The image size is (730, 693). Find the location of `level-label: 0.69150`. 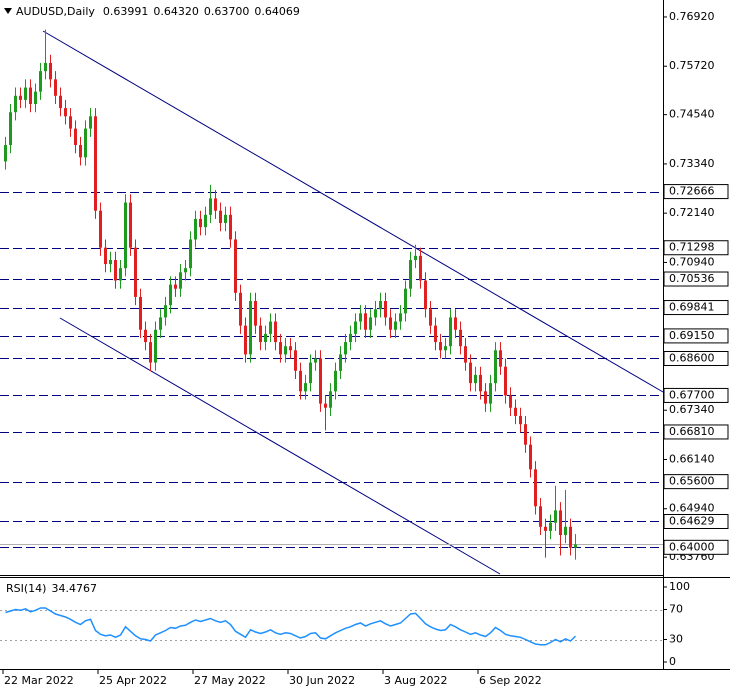

level-label: 0.69150 is located at coordinates (692, 335).